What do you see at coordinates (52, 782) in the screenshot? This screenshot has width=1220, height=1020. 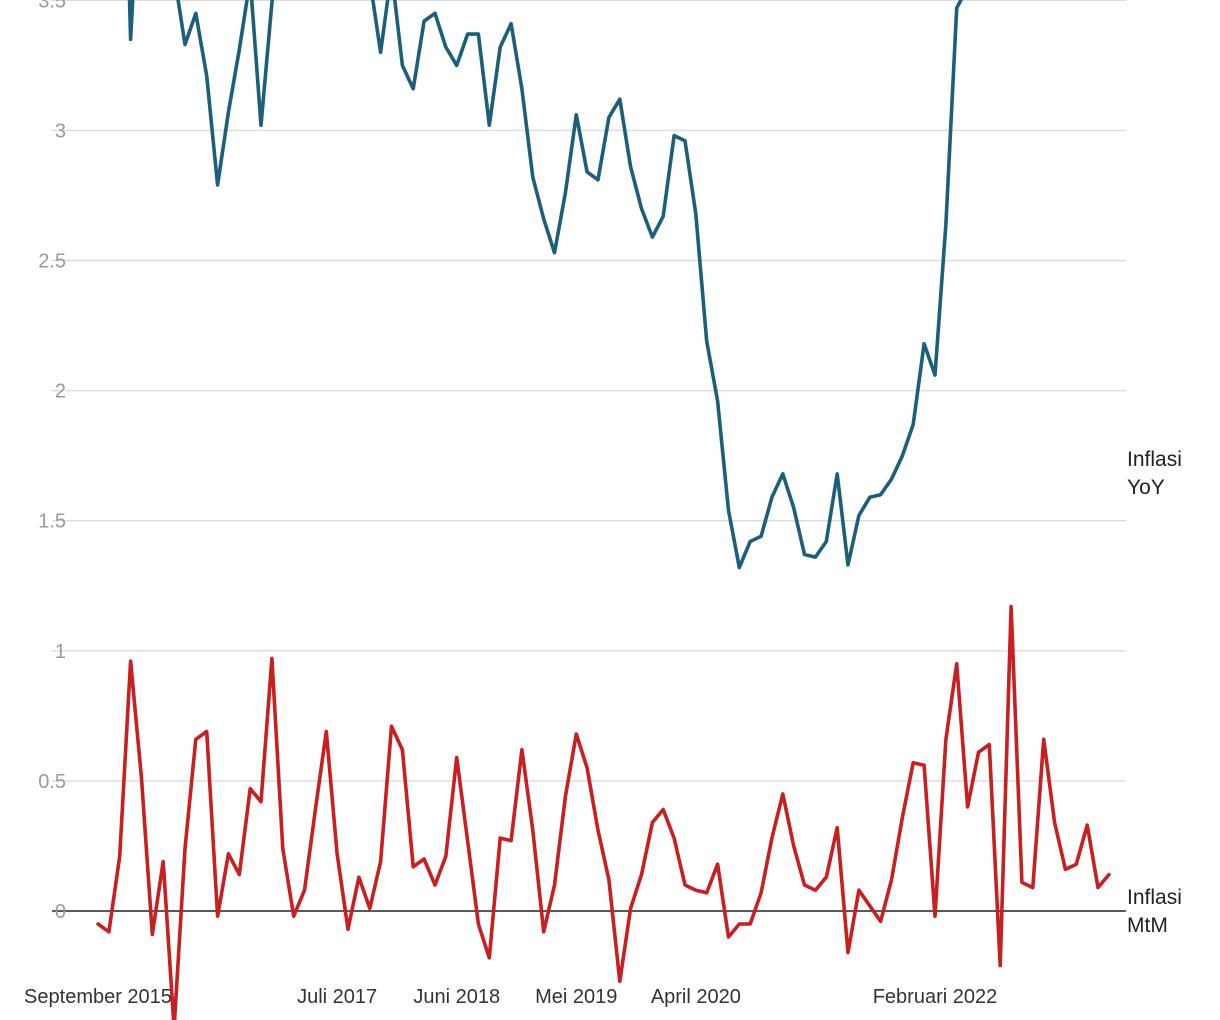 I see `y-tick-label: 0.5` at bounding box center [52, 782].